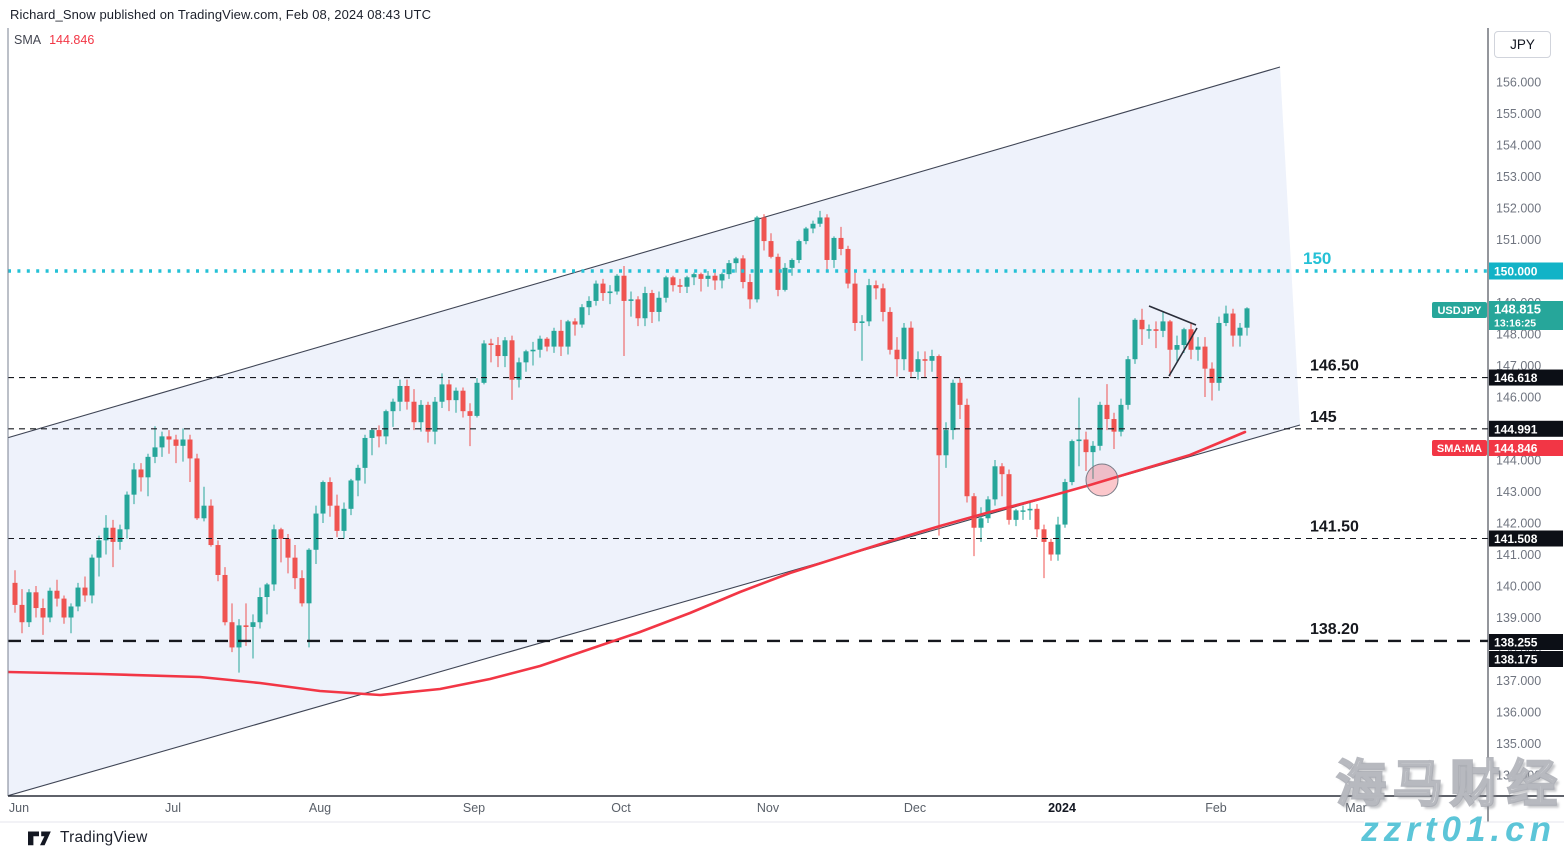 This screenshot has width=1564, height=857. What do you see at coordinates (1518, 555) in the screenshot?
I see `price-tick-141: 141.000` at bounding box center [1518, 555].